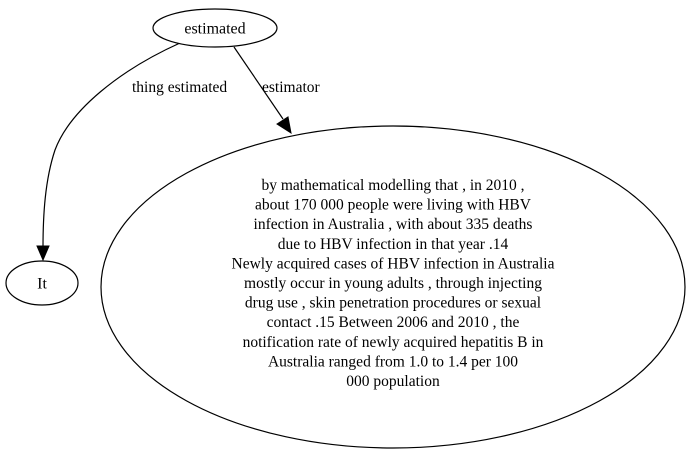 The width and height of the screenshot is (689, 453). What do you see at coordinates (43, 253) in the screenshot?
I see `edge-thing-estimated-arrowhead` at bounding box center [43, 253].